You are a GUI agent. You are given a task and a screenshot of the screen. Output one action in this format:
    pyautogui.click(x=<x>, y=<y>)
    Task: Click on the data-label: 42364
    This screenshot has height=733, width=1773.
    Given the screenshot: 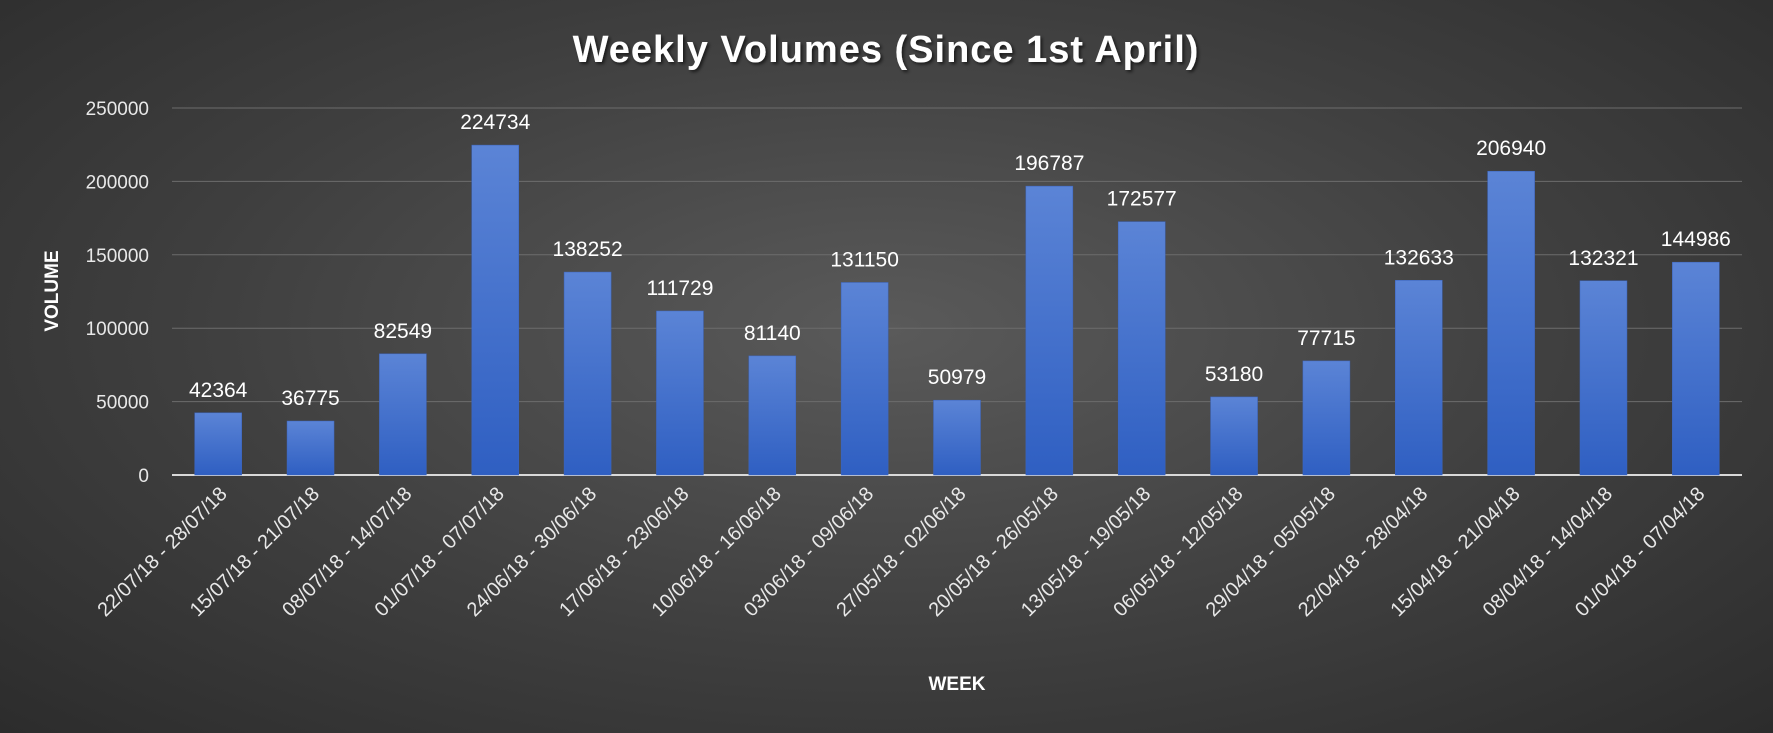 What is the action you would take?
    pyautogui.click(x=218, y=390)
    